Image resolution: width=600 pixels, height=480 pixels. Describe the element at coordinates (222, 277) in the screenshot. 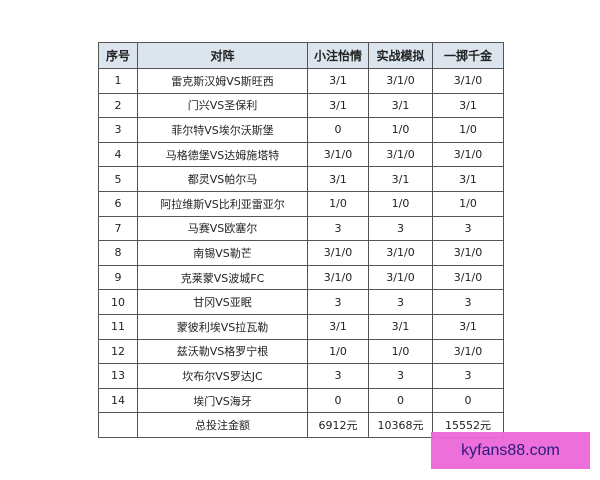

I see `table-cell: 克莱蒙VS波城FC` at that location.